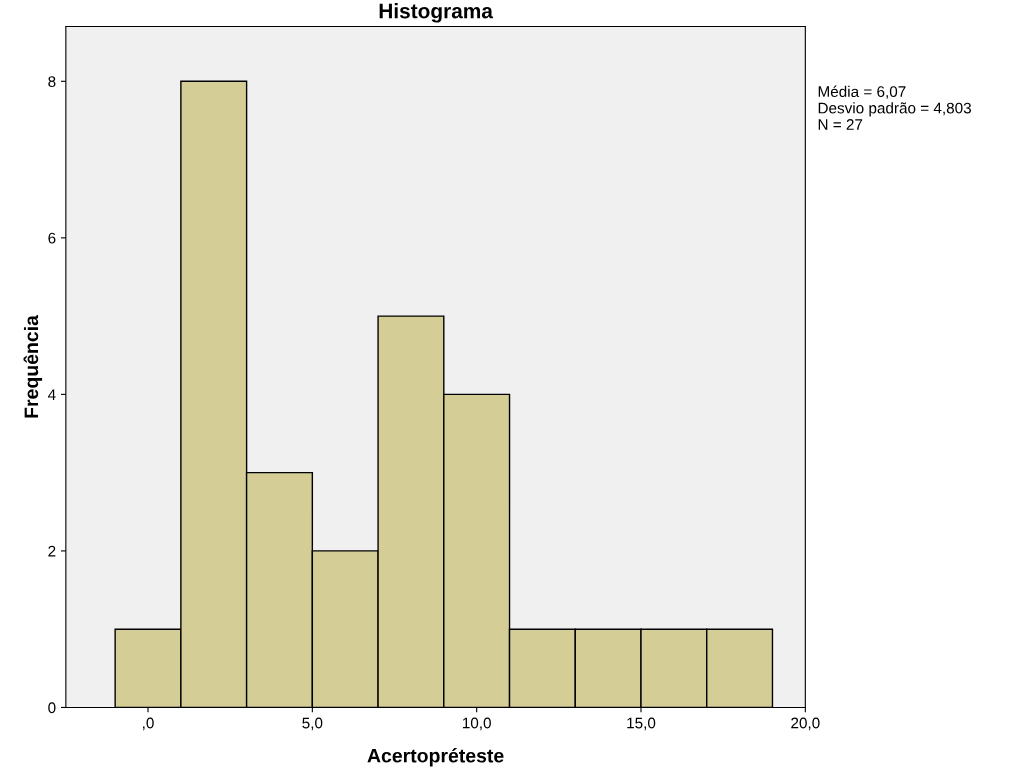  Describe the element at coordinates (436, 13) in the screenshot. I see `chart-title: Histograma` at that location.